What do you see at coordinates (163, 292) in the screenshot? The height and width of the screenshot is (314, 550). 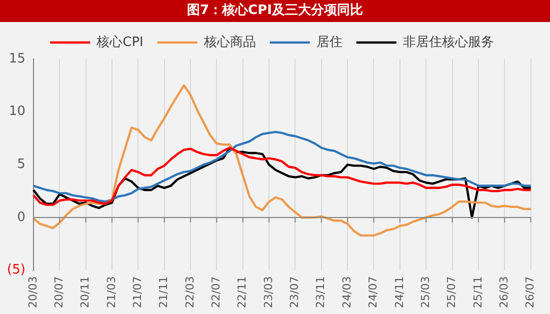 I see `x-tick-label: 21/11` at bounding box center [163, 292].